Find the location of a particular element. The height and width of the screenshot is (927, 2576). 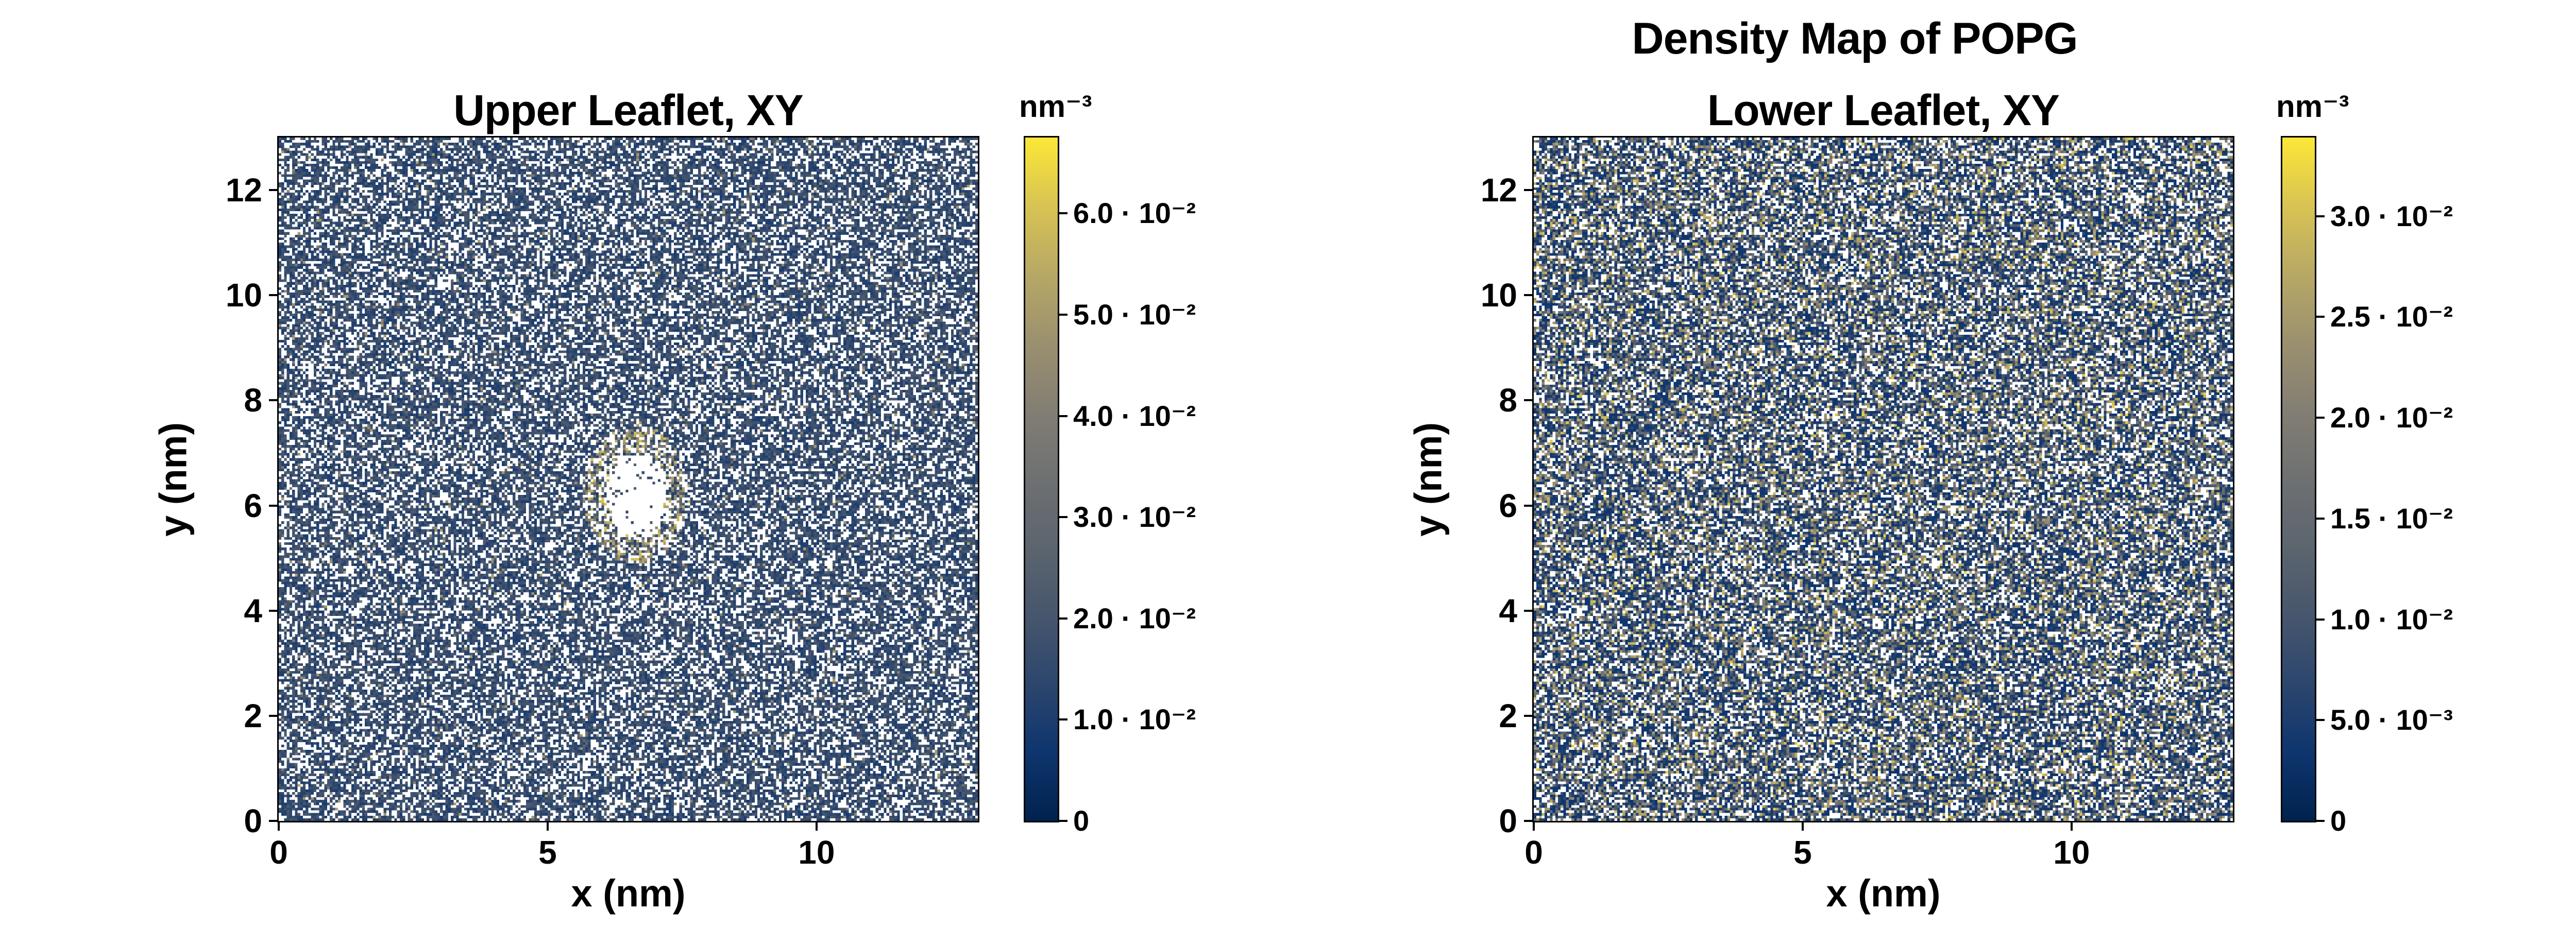

colorbar-tick-label: 6.0 · 10⁻² is located at coordinates (1134, 214).